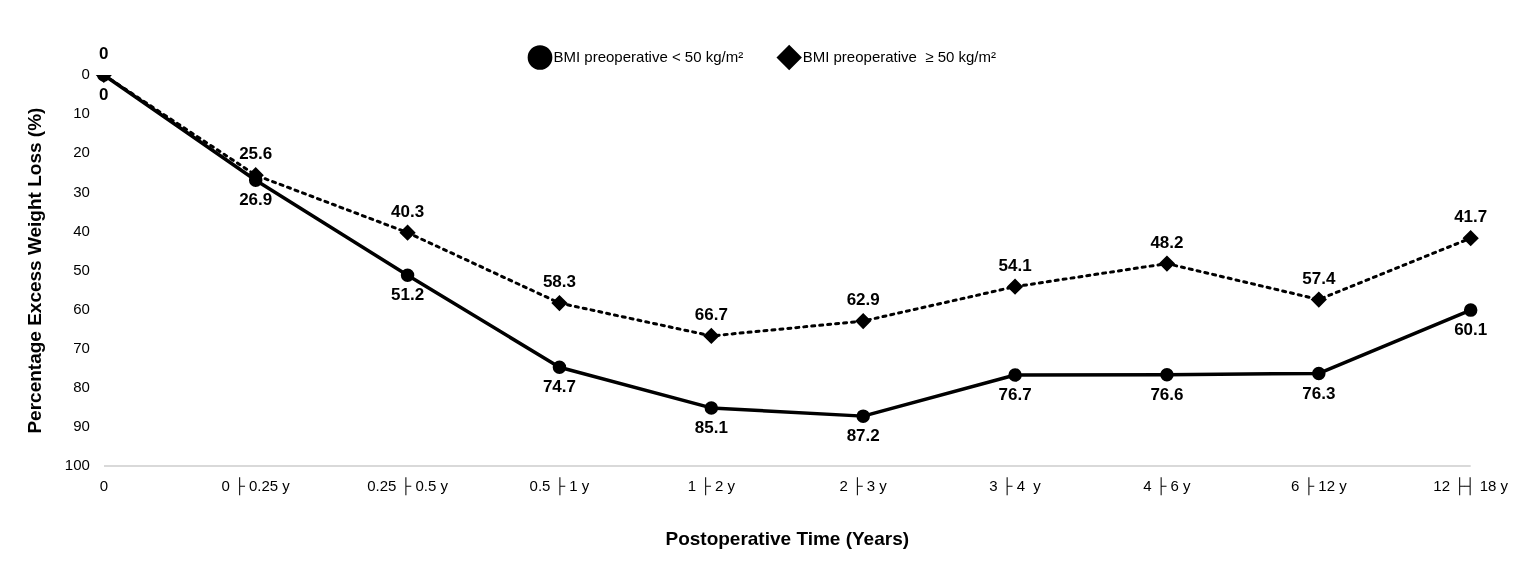  Describe the element at coordinates (559, 387) in the screenshot. I see `data-label: 74.7` at that location.